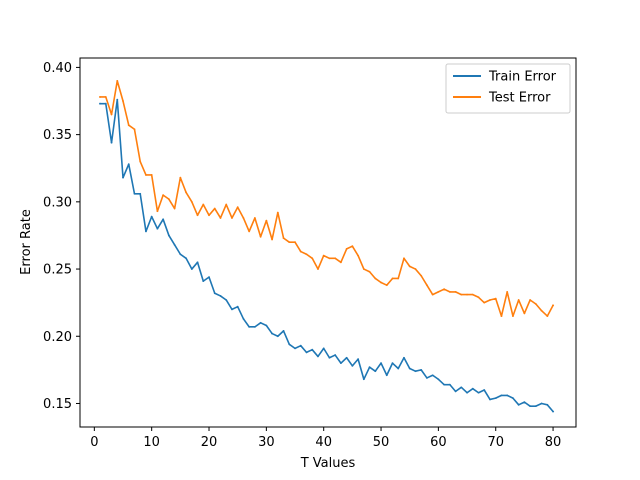  What do you see at coordinates (209, 442) in the screenshot?
I see `x-tick-label: 20` at bounding box center [209, 442].